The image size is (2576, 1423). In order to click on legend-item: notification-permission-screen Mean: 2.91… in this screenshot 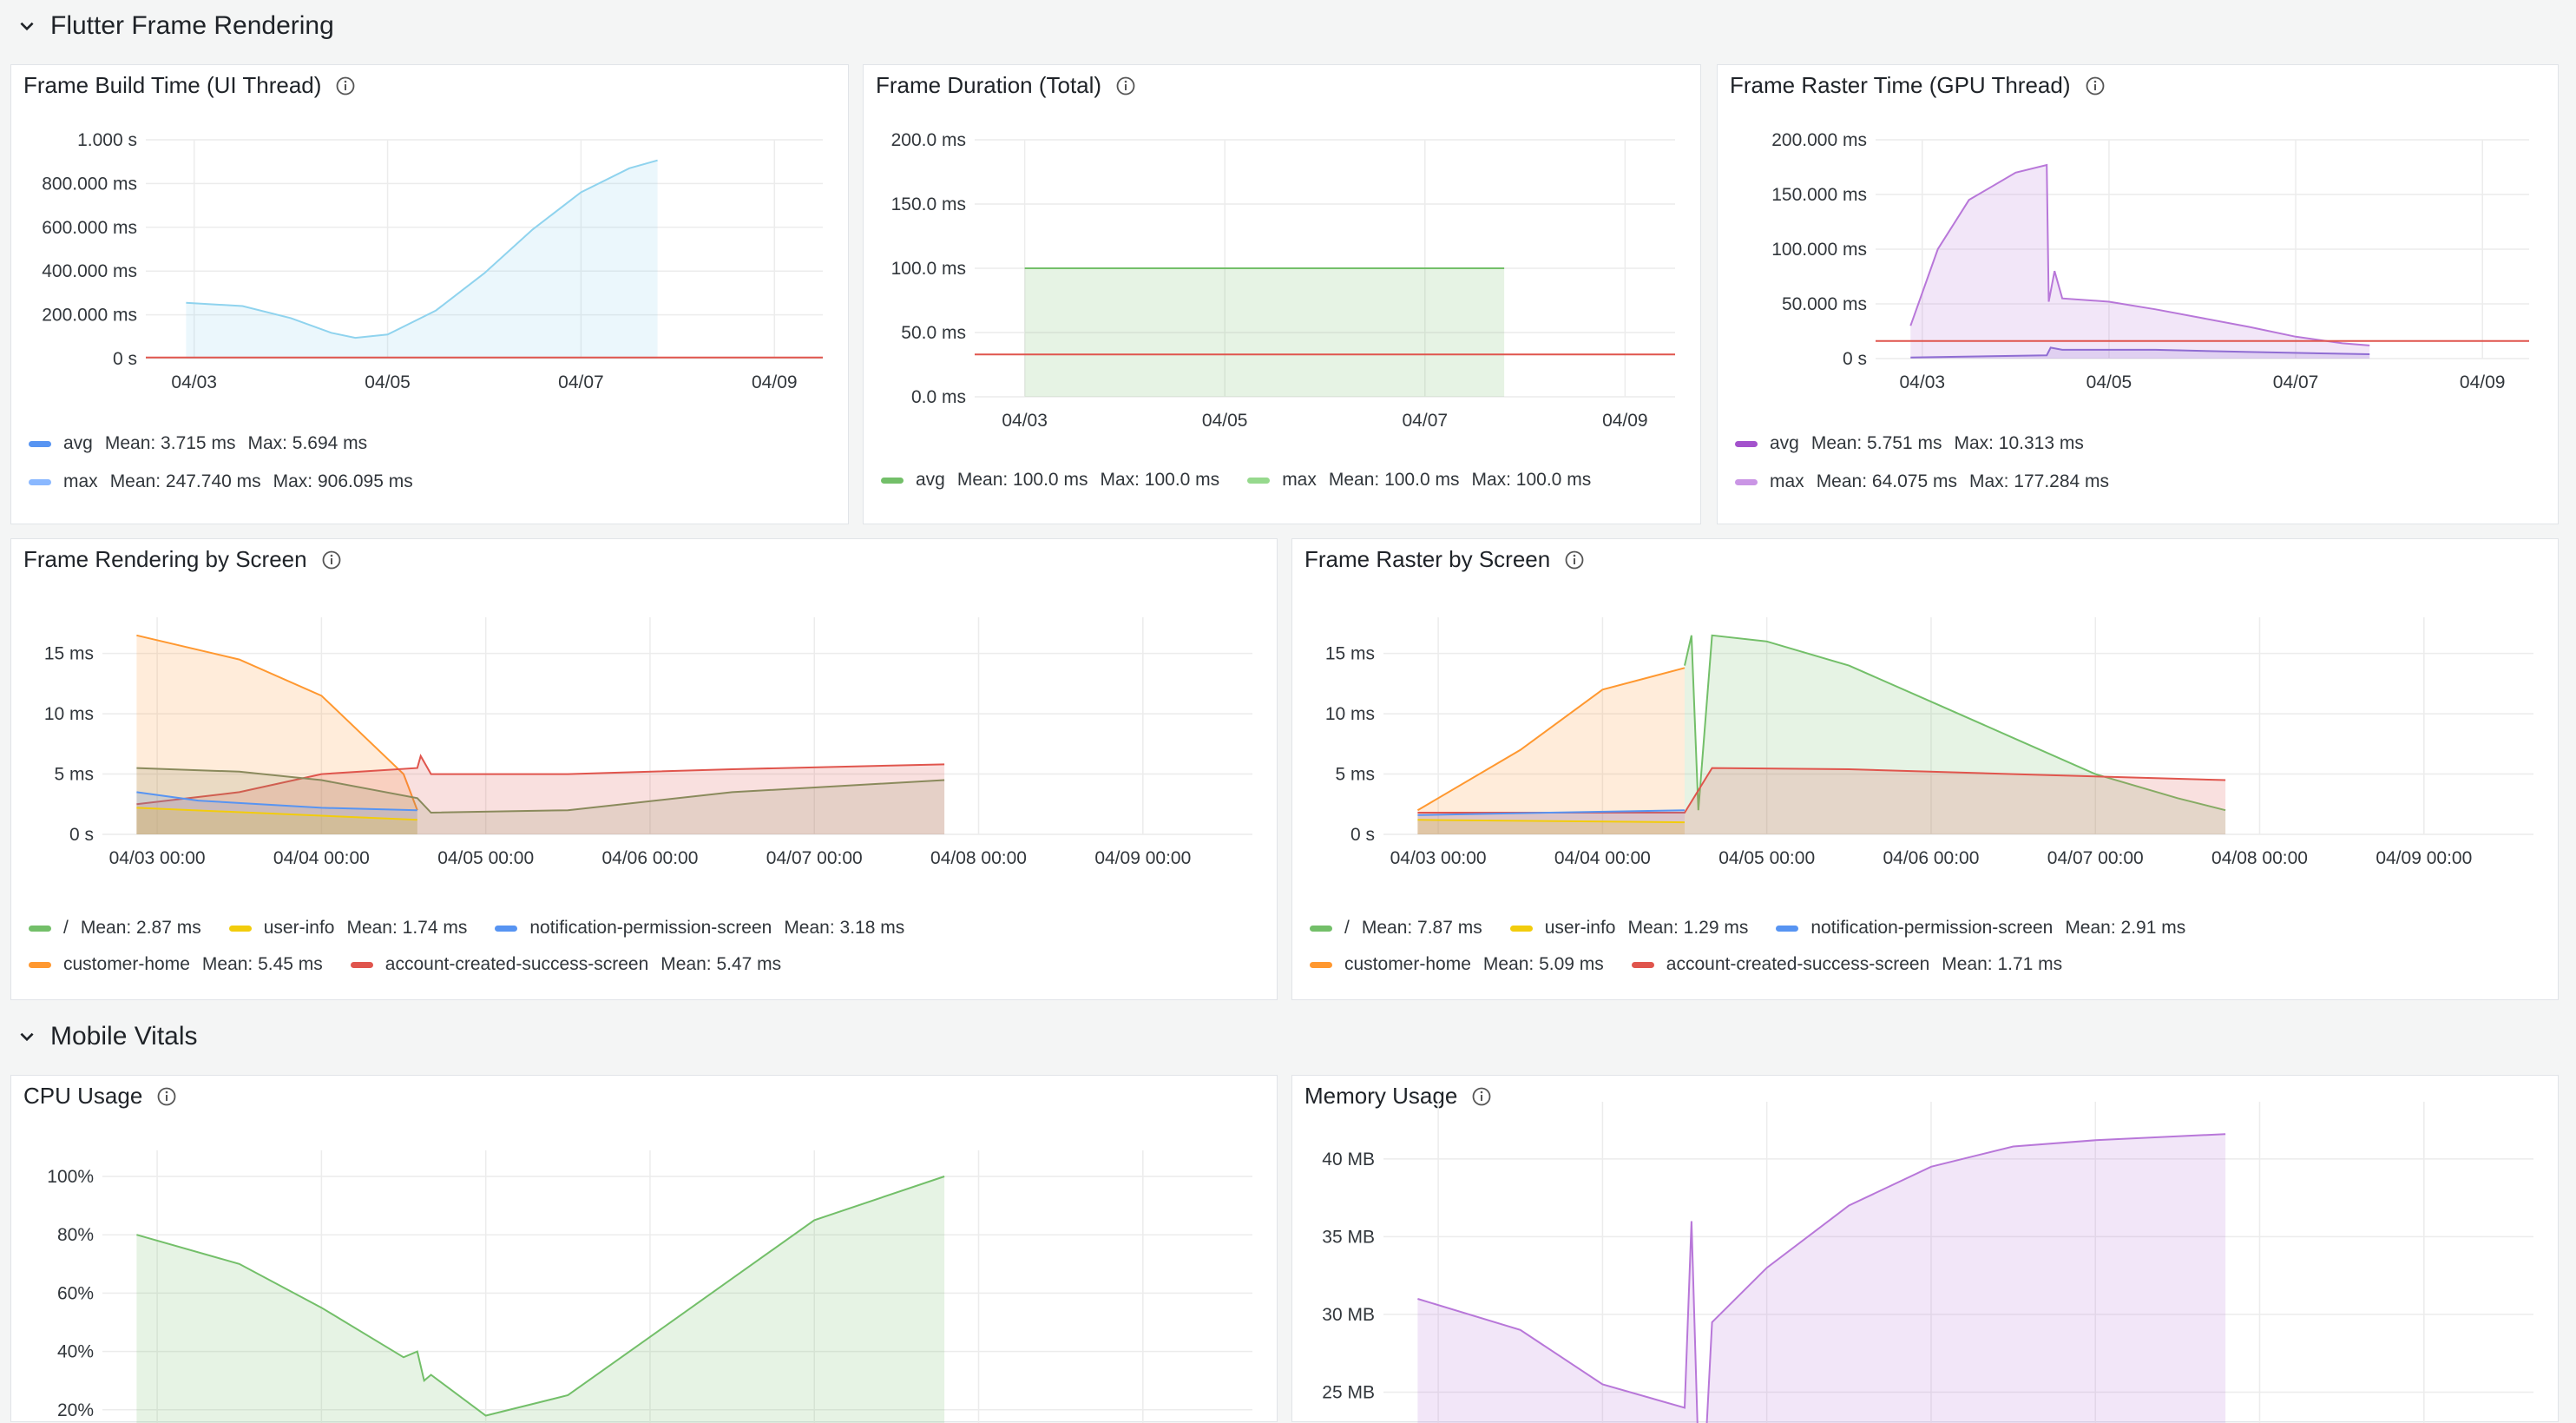, I will do `click(1987, 928)`.